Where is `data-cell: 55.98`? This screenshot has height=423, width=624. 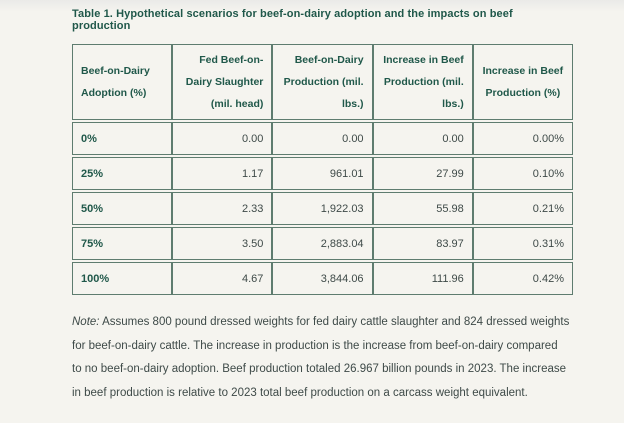 data-cell: 55.98 is located at coordinates (422, 208).